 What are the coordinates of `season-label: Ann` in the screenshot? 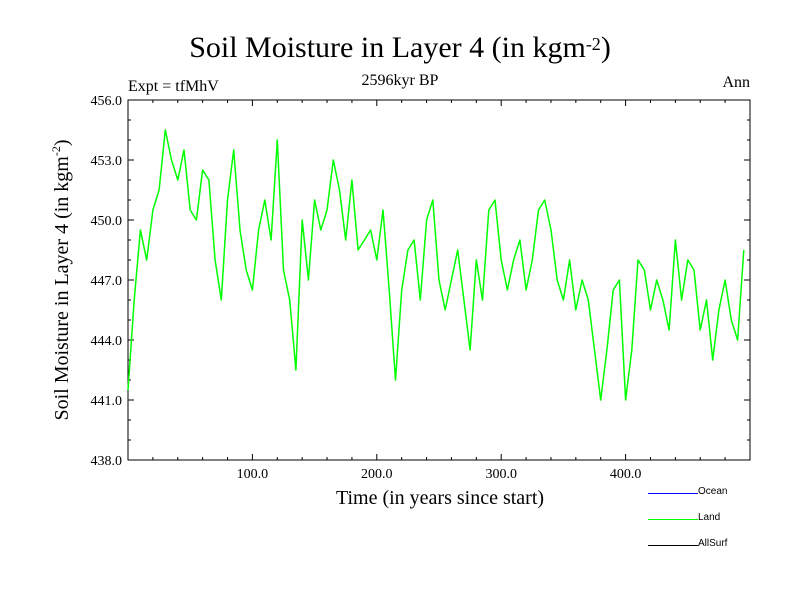 It's located at (736, 82).